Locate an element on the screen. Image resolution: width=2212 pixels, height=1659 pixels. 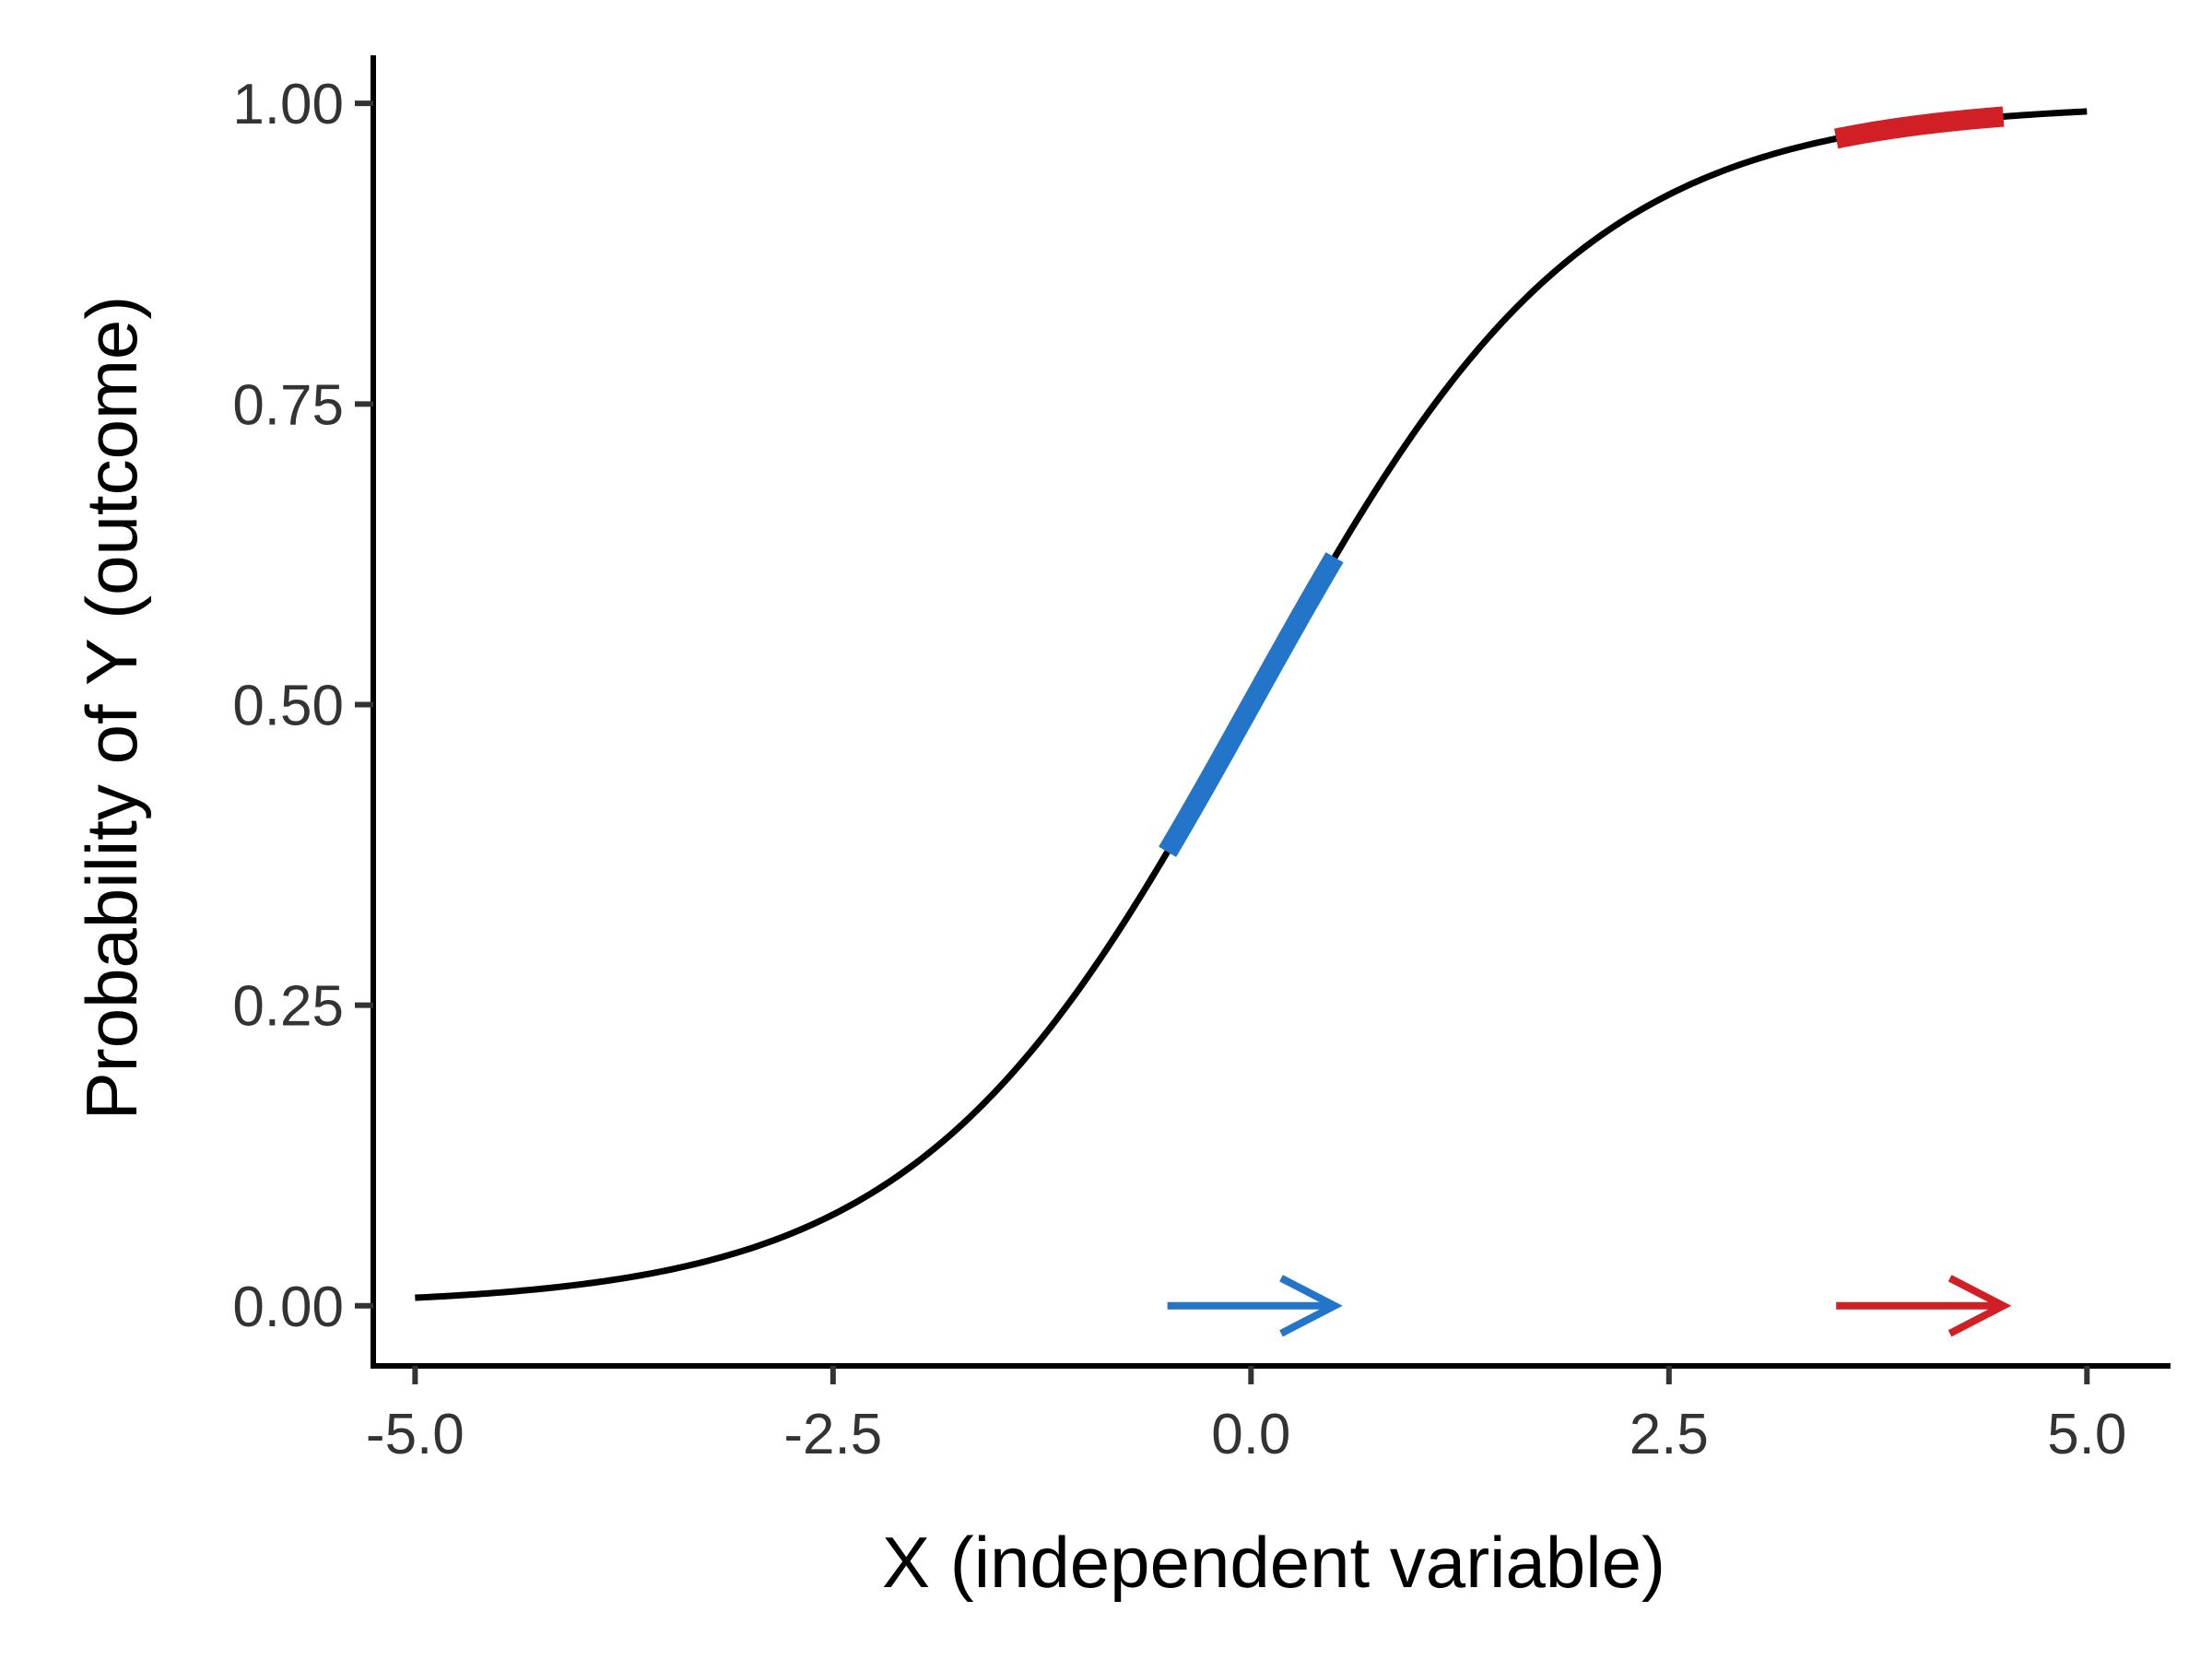
x-ticks: -5.0 -2.5 0.0 2.5 5.0 is located at coordinates (1246, 1416).